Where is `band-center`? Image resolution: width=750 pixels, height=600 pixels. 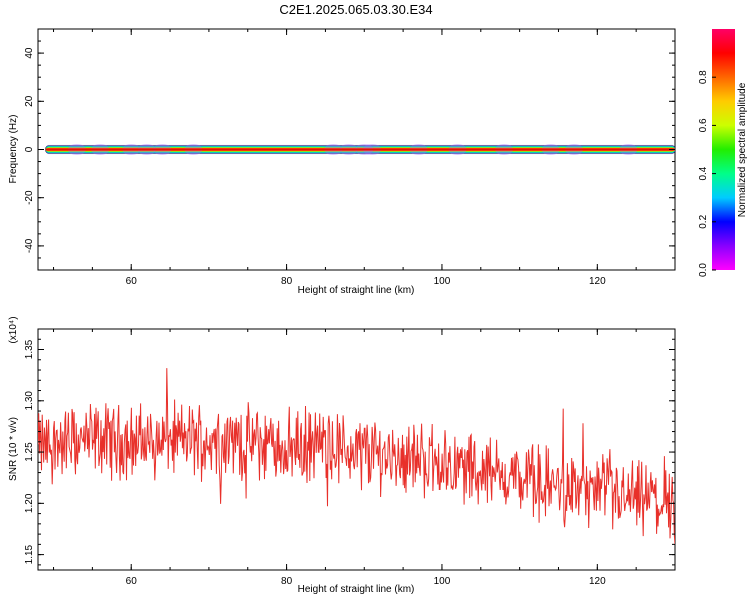 band-center is located at coordinates (360, 149).